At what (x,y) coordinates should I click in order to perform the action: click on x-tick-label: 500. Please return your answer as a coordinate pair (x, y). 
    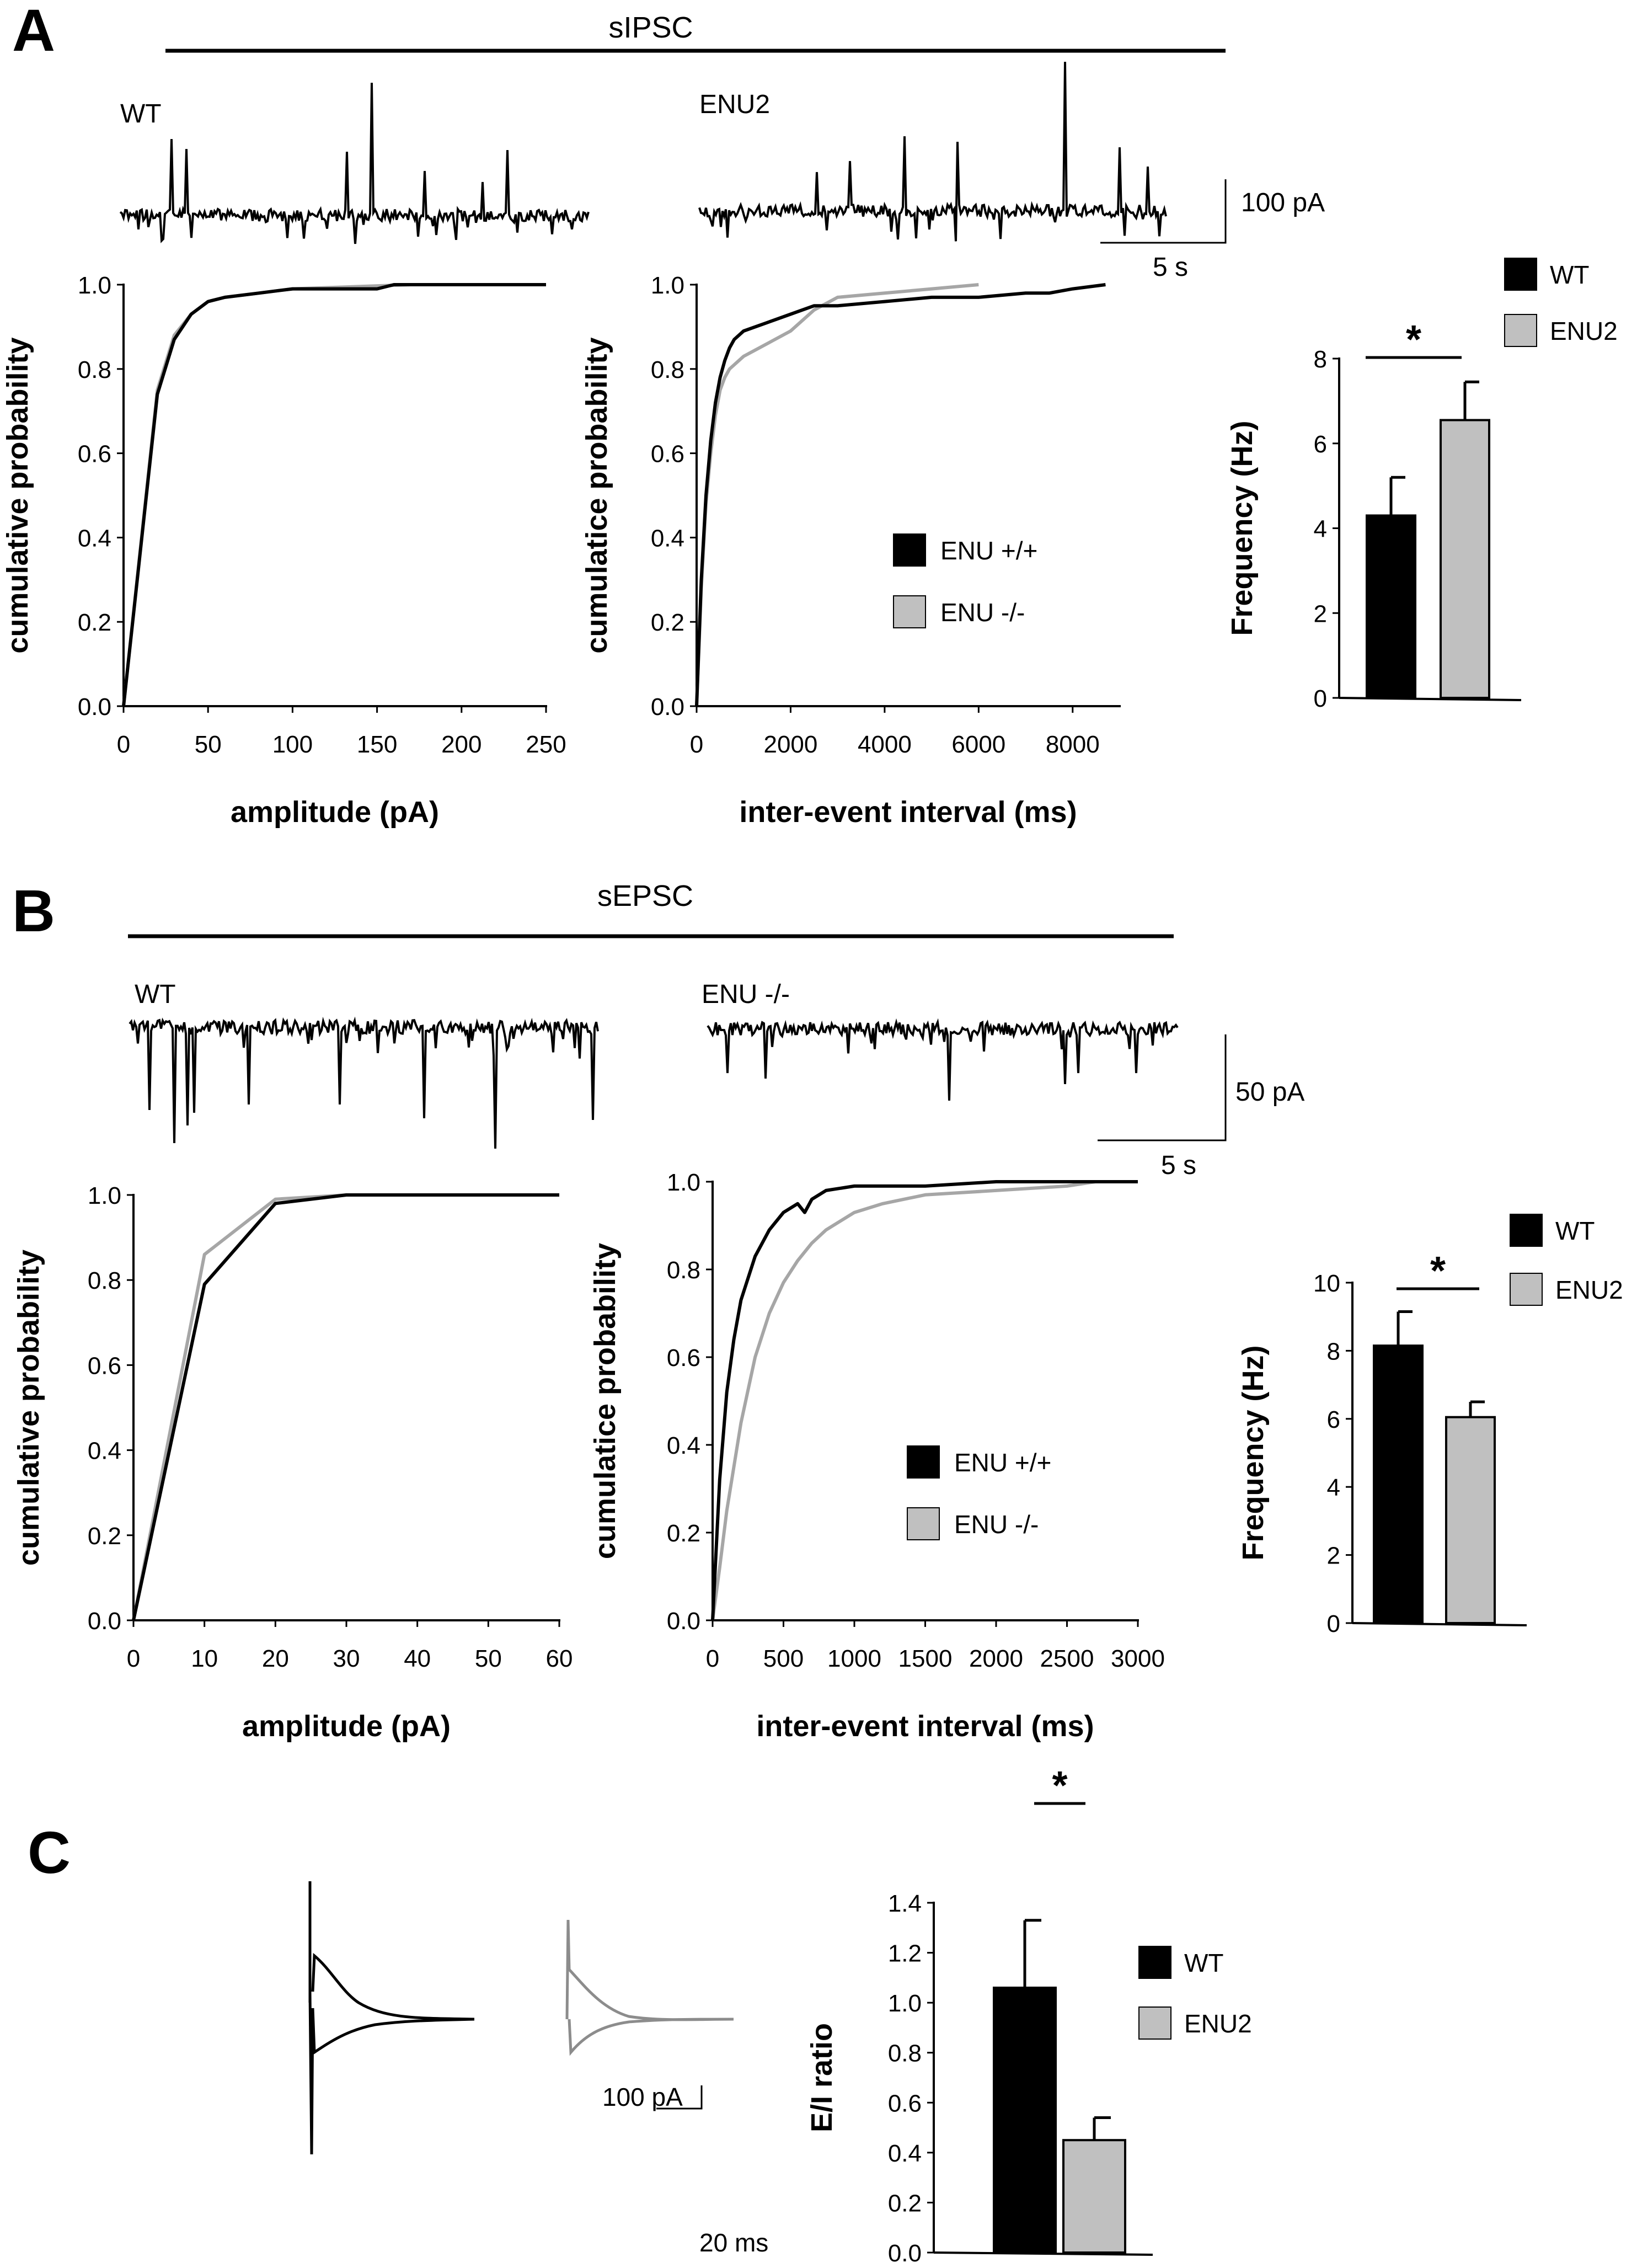
    Looking at the image, I should click on (783, 1658).